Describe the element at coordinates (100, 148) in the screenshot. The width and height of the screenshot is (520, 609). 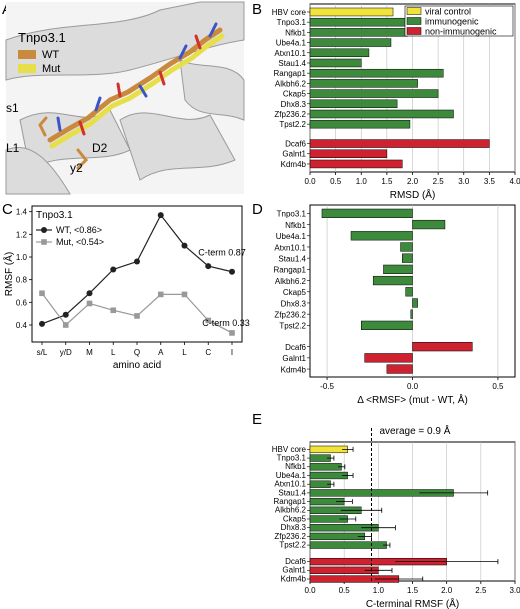
I see `residue-label-d2: D2` at that location.